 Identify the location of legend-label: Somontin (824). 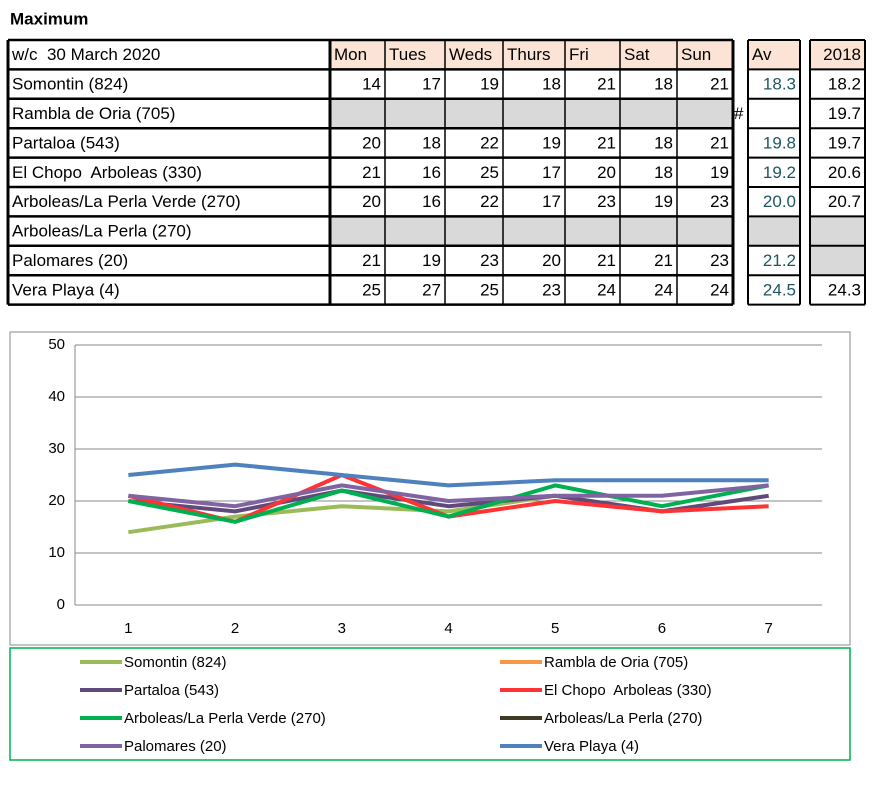
(175, 662).